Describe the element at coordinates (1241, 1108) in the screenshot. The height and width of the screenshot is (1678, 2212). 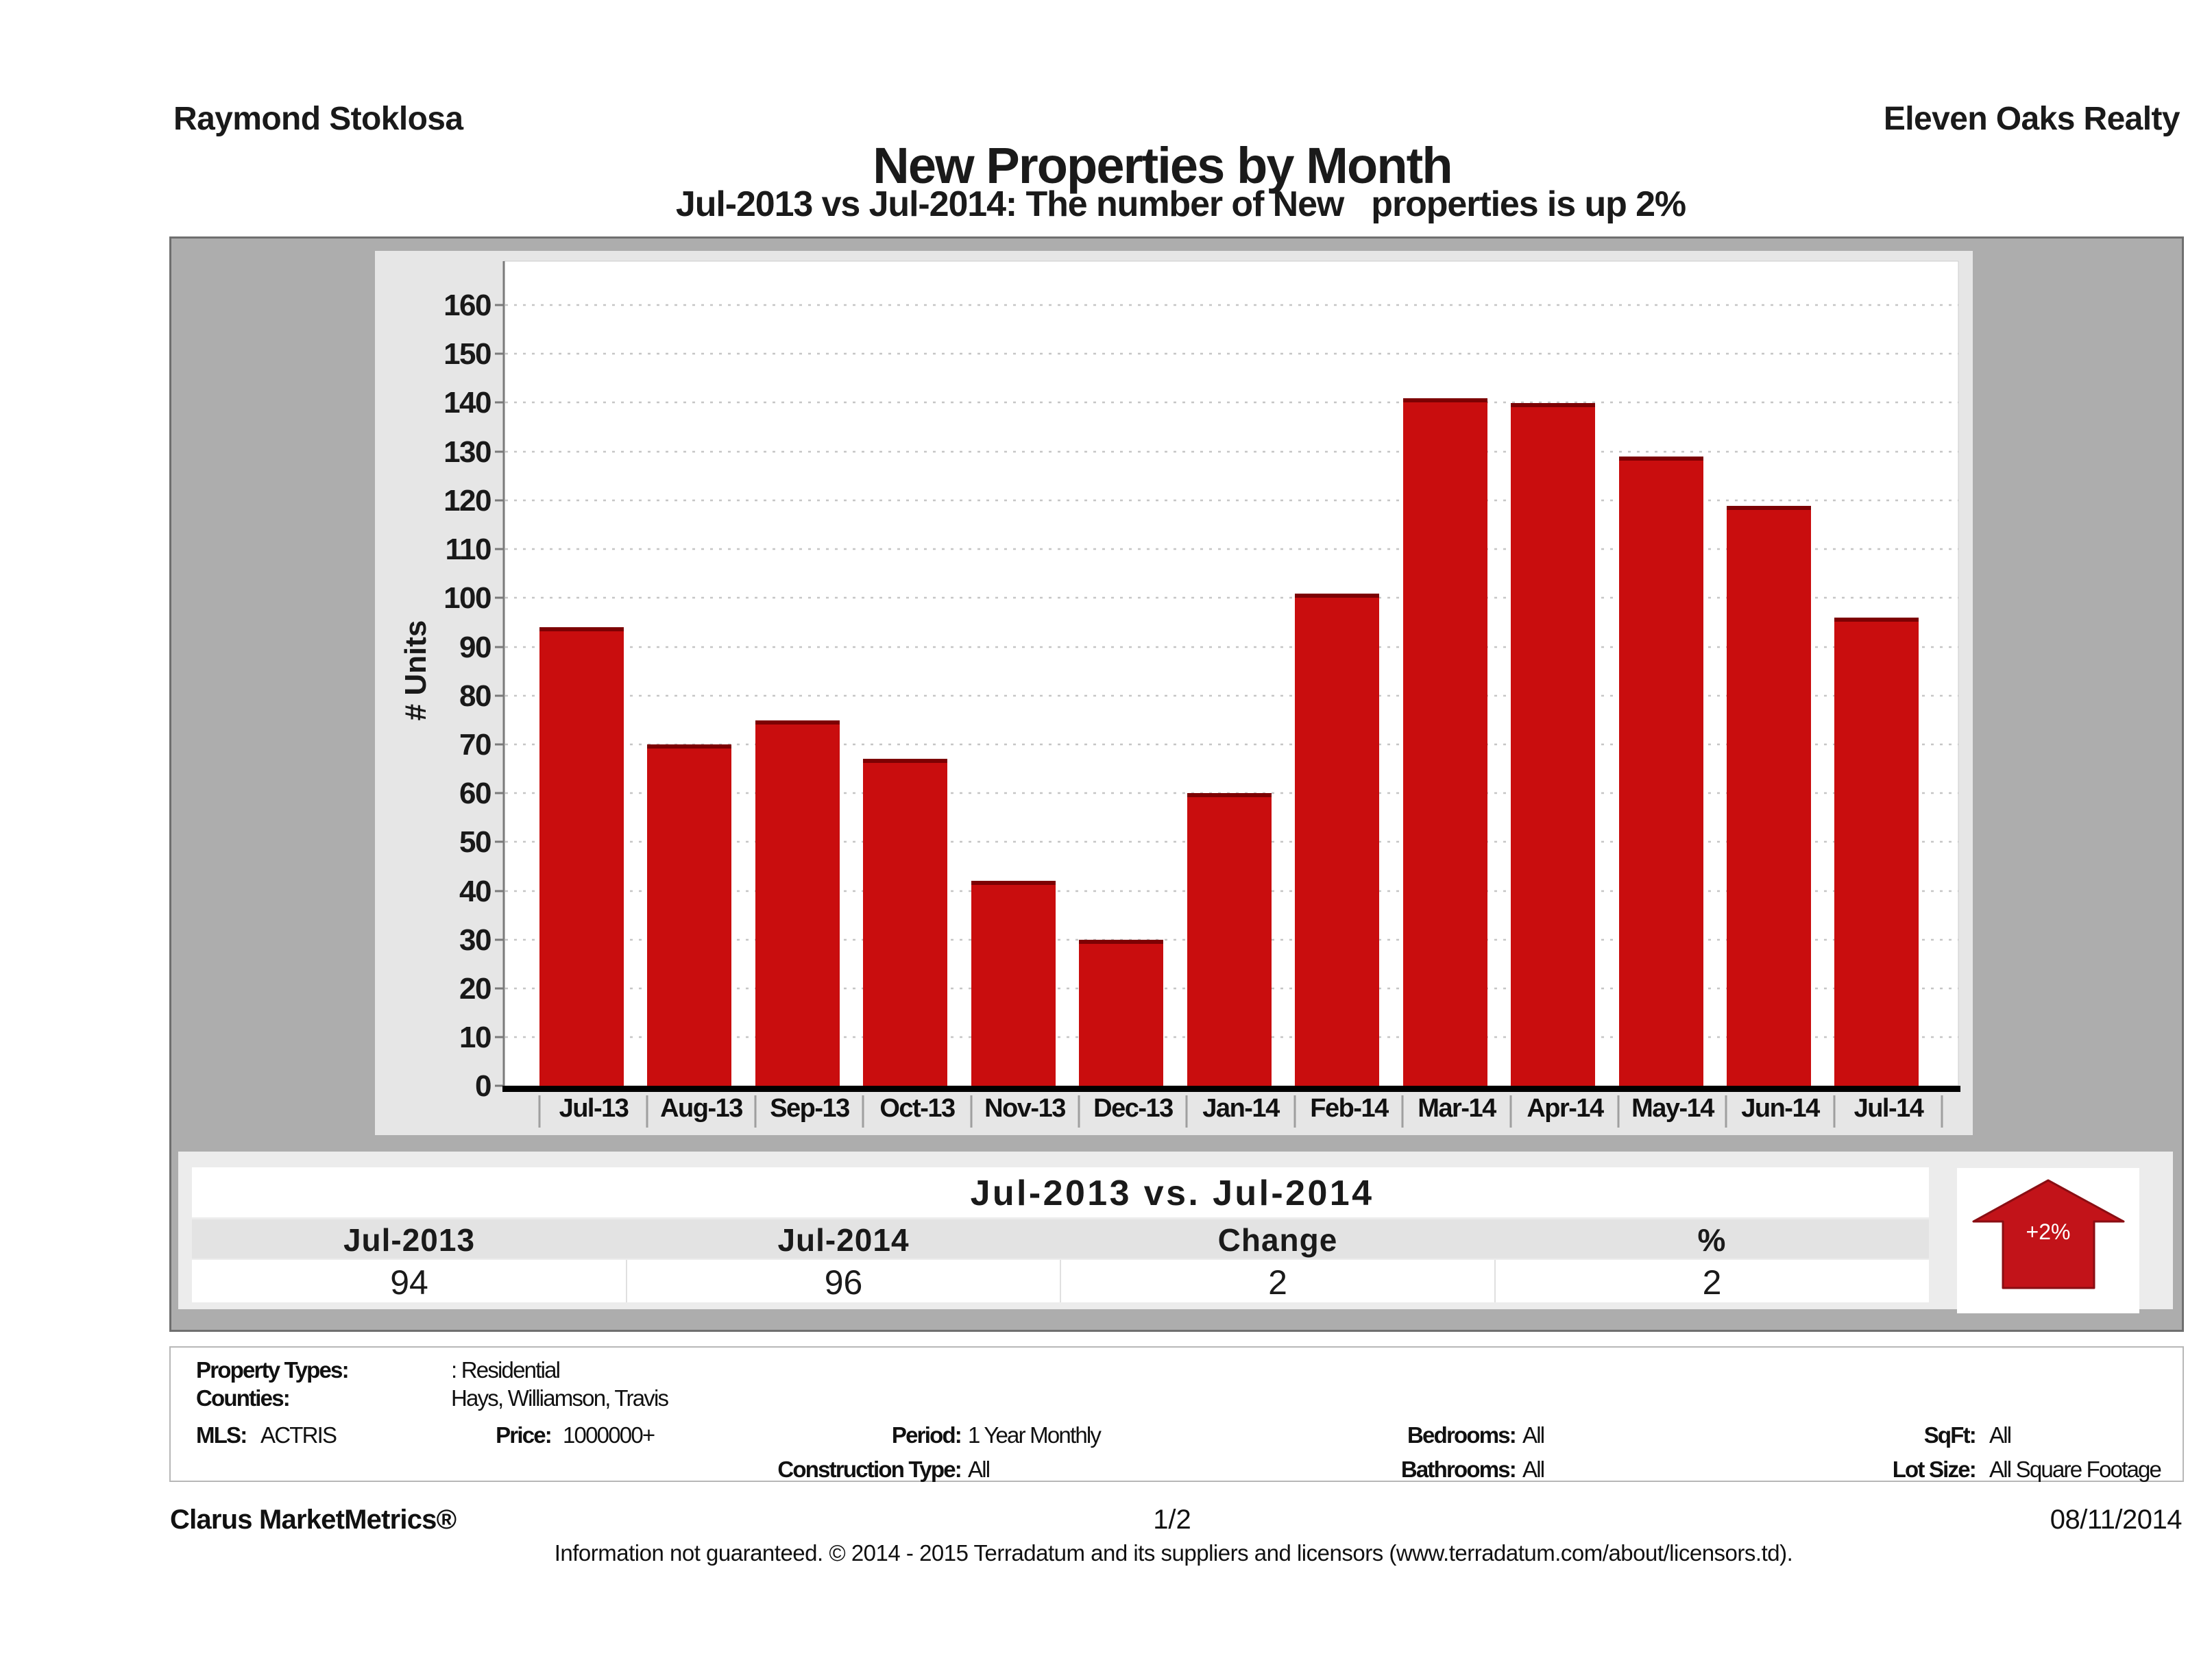
I see `svg-text: Jan-14` at that location.